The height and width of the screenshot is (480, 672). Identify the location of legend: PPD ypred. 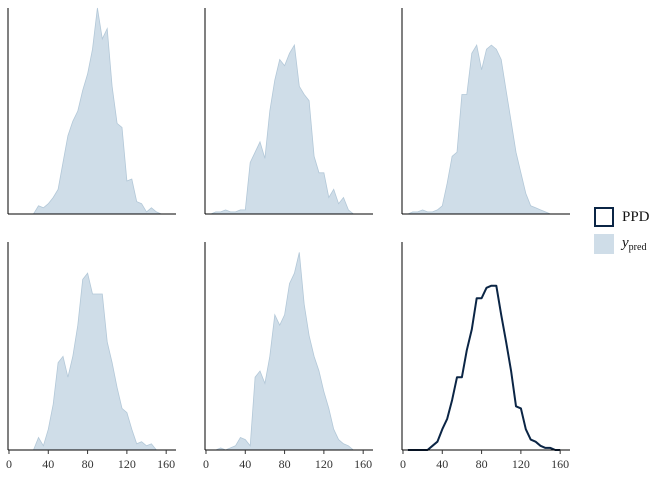
(622, 230).